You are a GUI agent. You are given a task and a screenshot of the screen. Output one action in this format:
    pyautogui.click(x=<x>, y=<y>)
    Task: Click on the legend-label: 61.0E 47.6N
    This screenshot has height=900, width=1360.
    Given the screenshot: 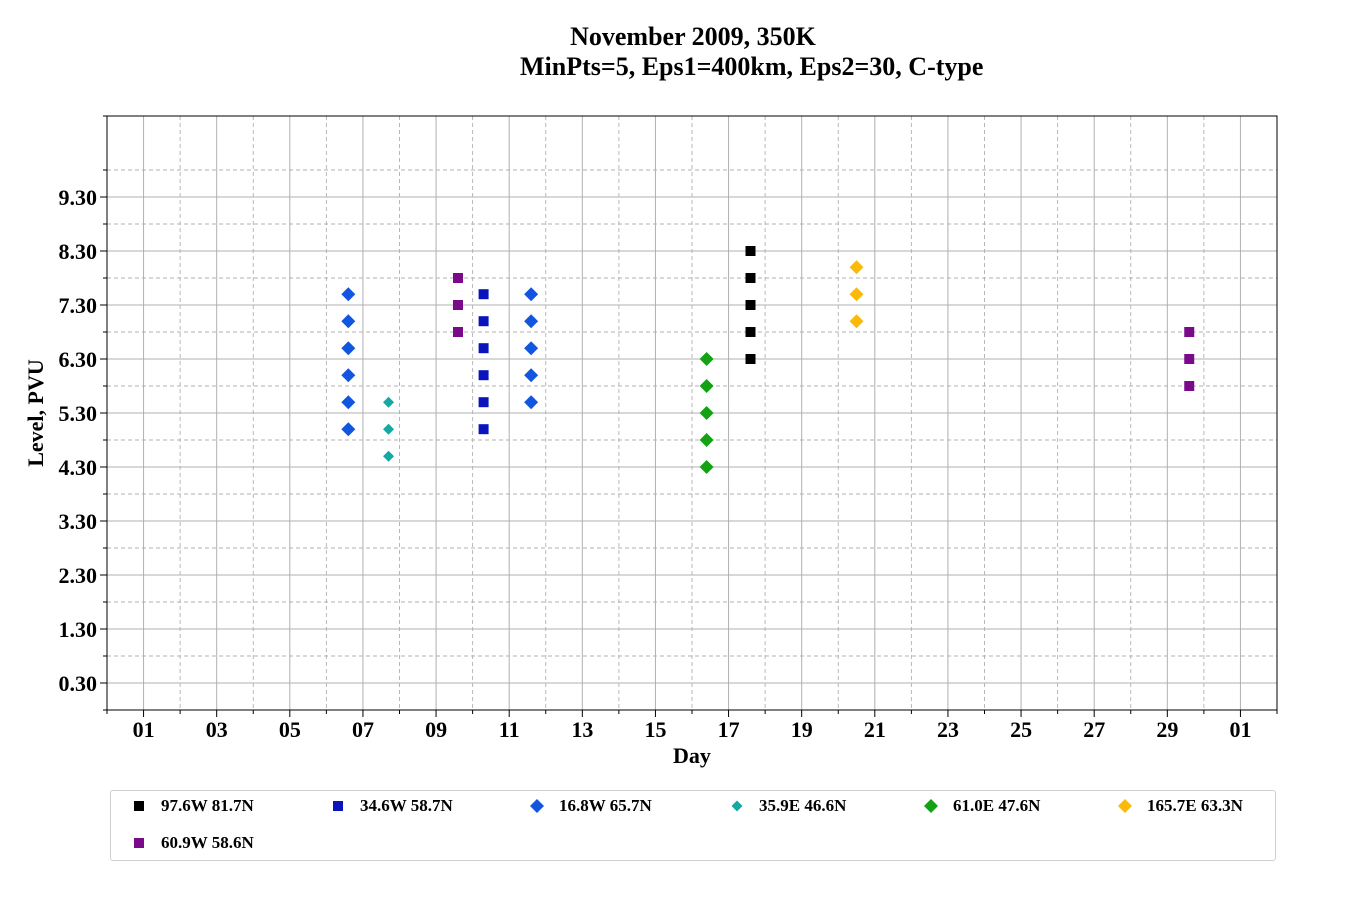 What is the action you would take?
    pyautogui.click(x=997, y=805)
    